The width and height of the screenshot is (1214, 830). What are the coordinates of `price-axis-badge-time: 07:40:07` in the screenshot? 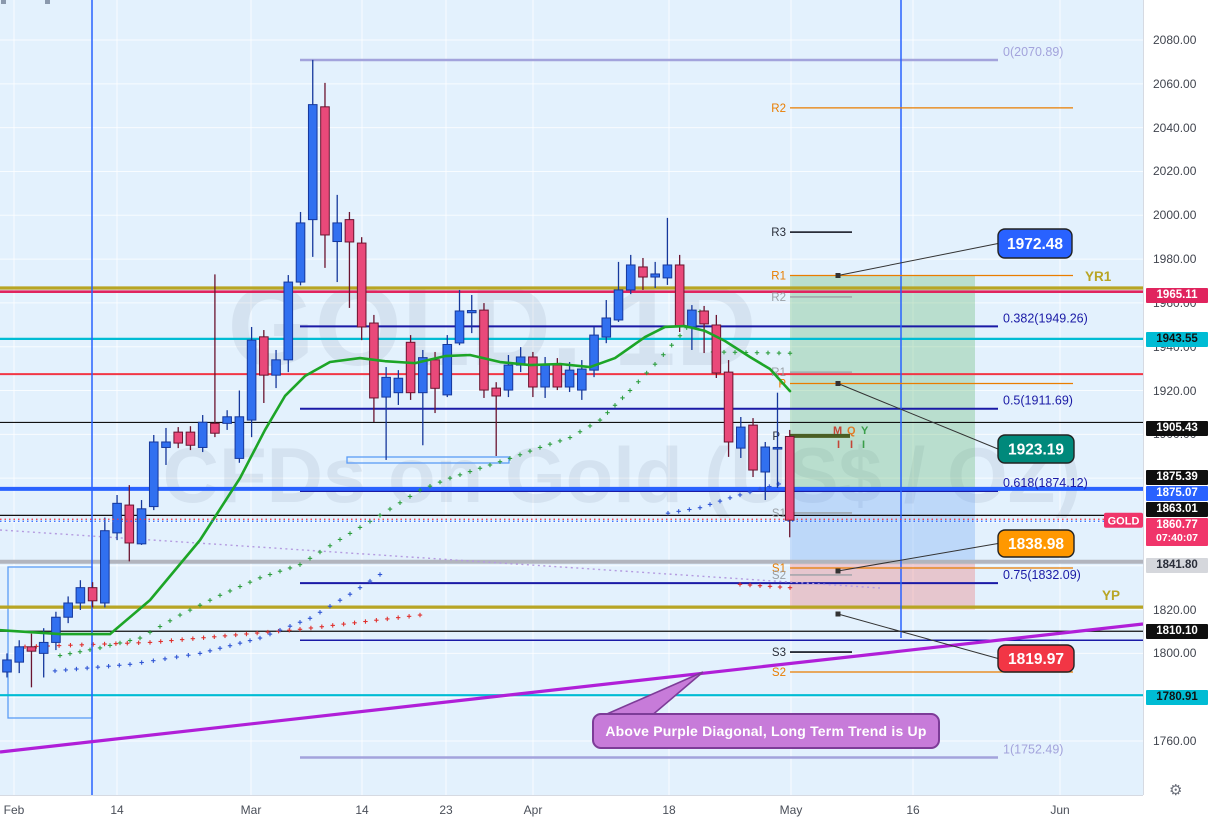 It's located at (1177, 538).